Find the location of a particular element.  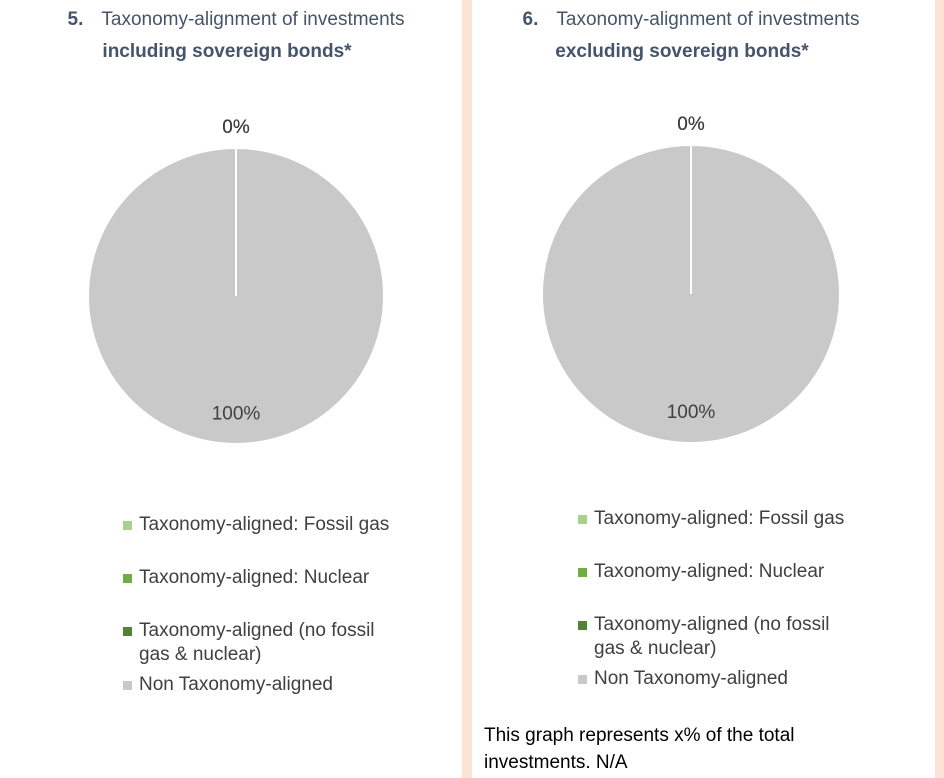

chart-number: 6. is located at coordinates (530, 19).